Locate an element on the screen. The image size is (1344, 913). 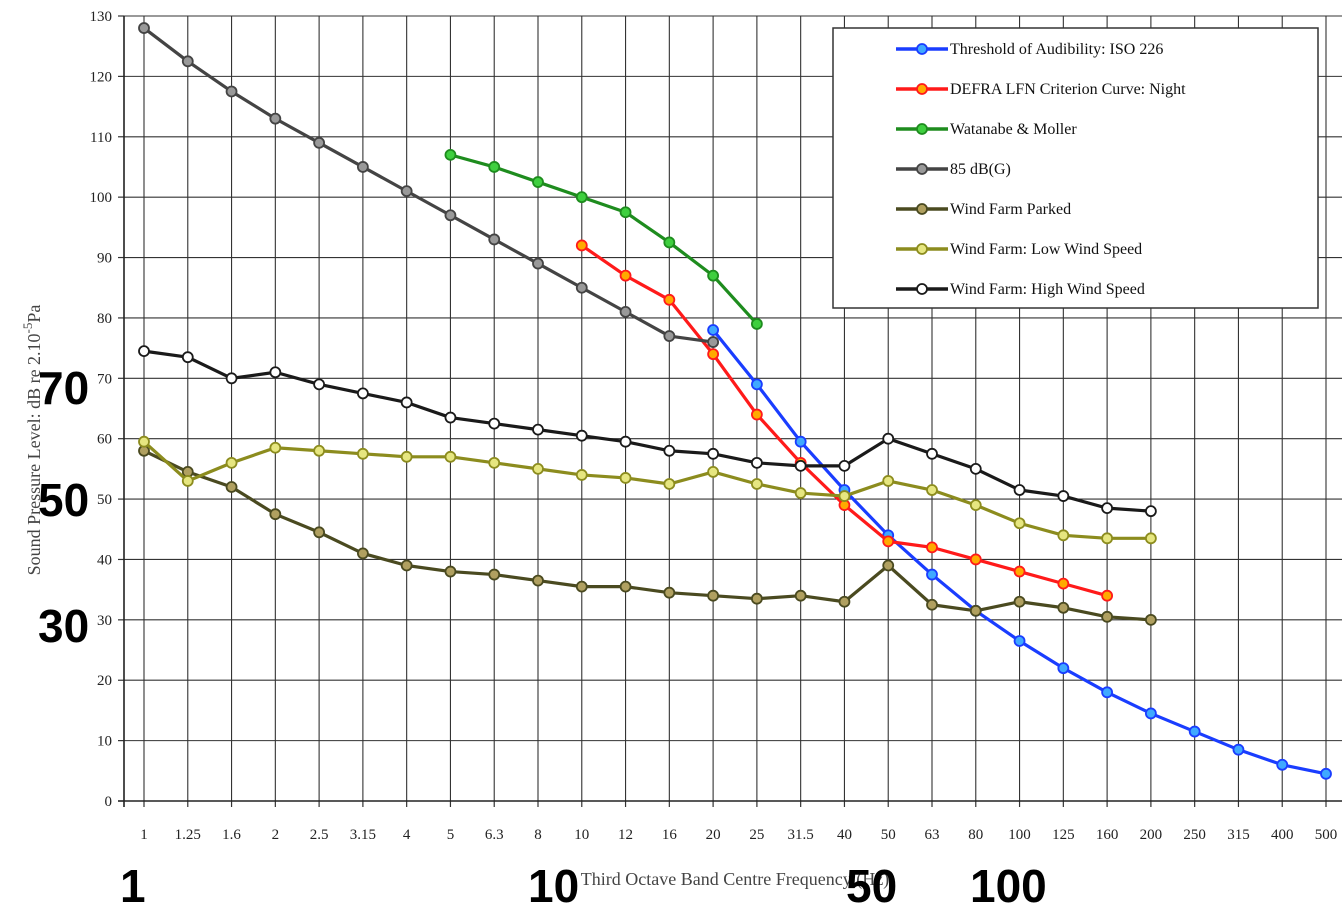
x-tick-label: 40 is located at coordinates (844, 835).